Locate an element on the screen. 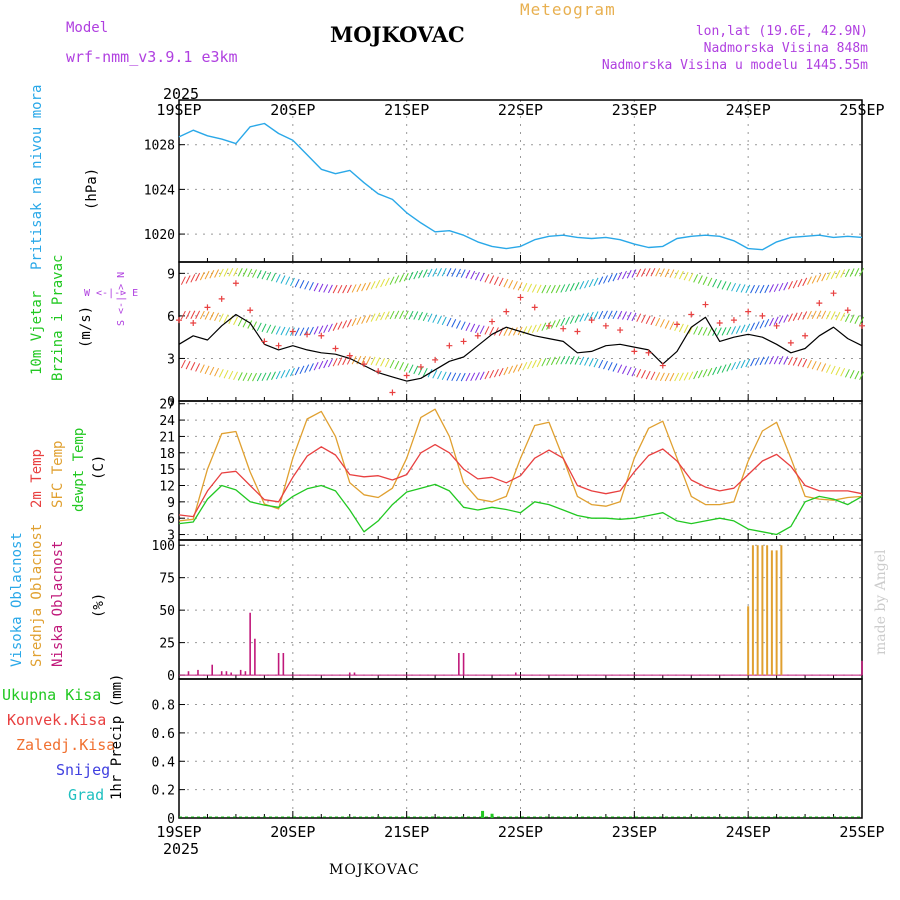  y-tick-label: 1028 is located at coordinates (159, 146).